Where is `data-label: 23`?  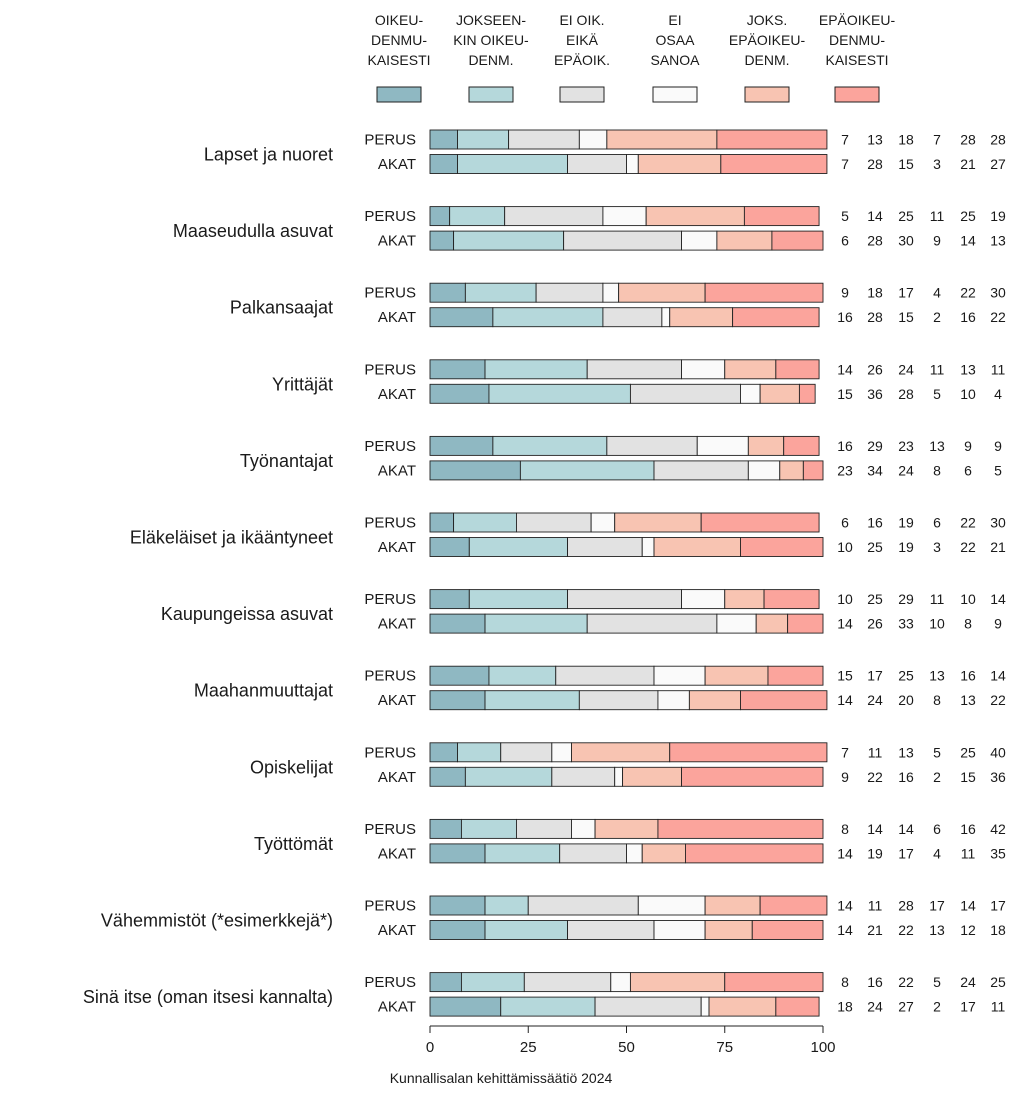
data-label: 23 is located at coordinates (906, 446).